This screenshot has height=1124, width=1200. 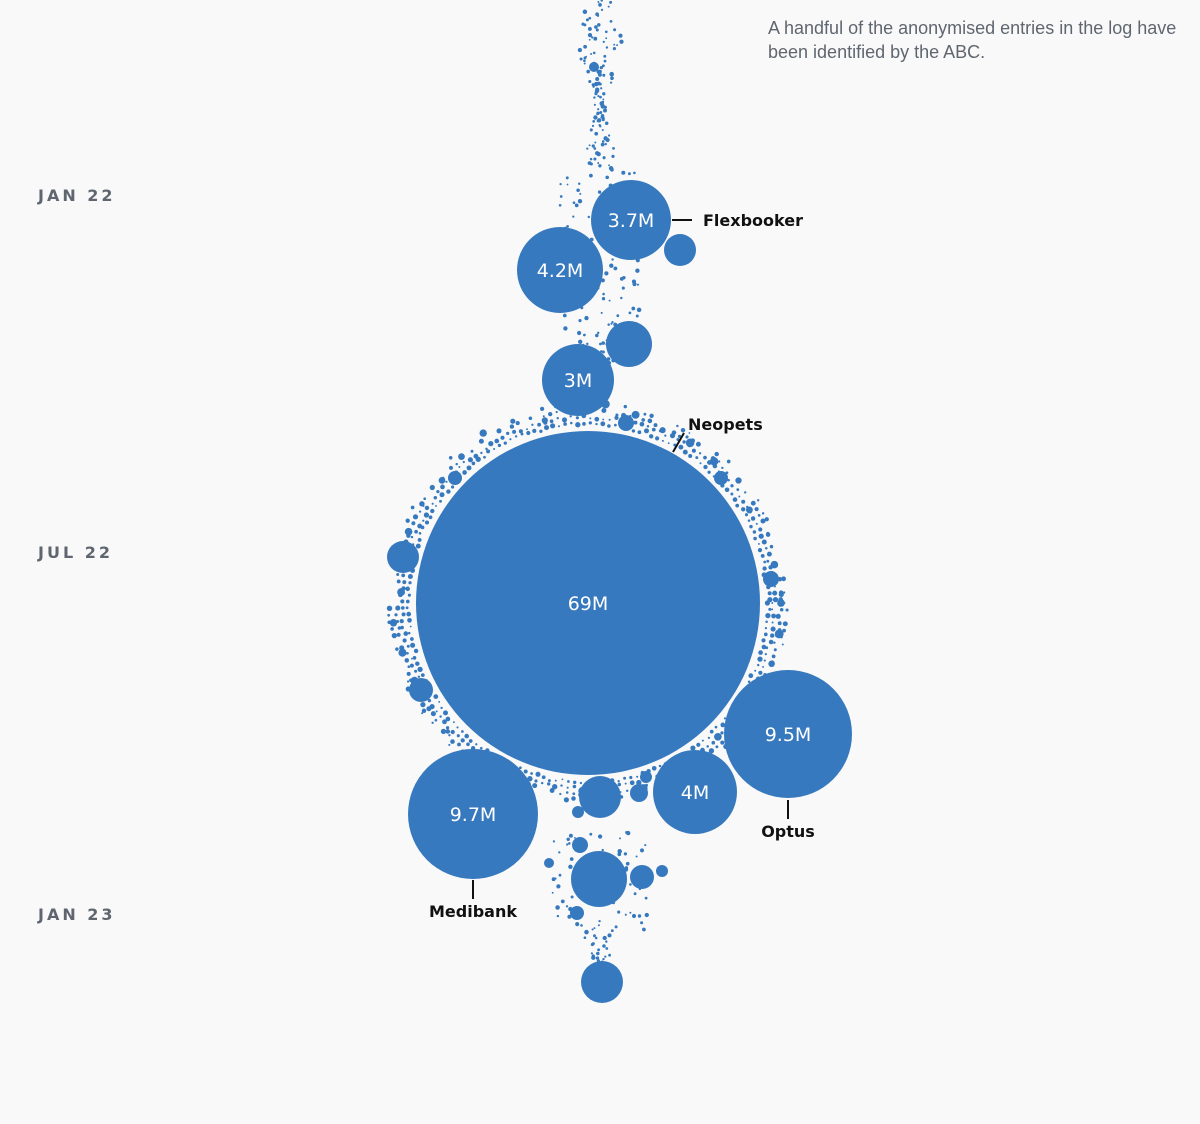 I want to click on callout-line, so click(x=678, y=442).